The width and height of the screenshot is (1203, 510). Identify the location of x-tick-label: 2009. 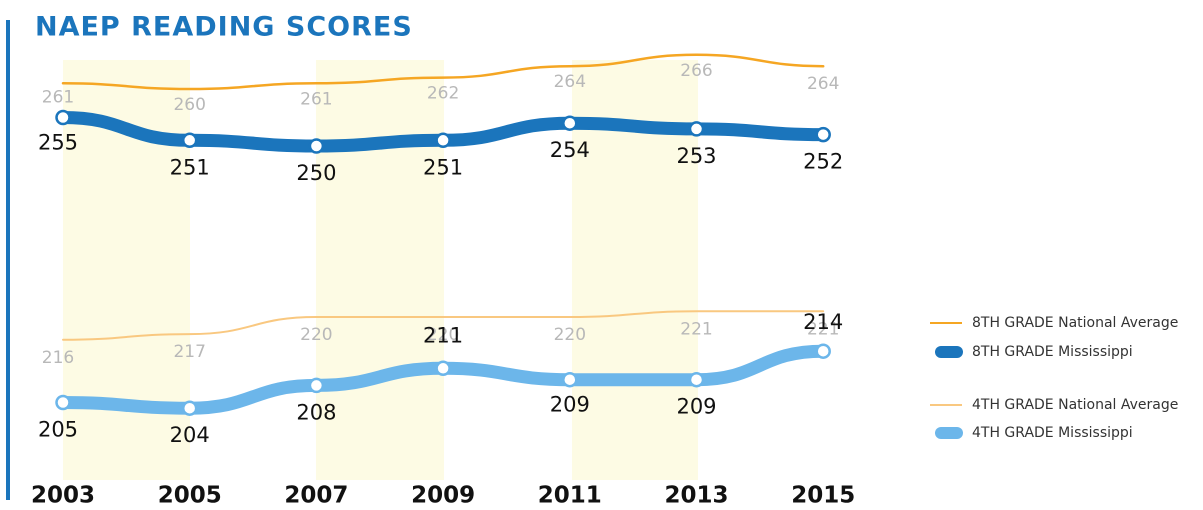
(443, 496).